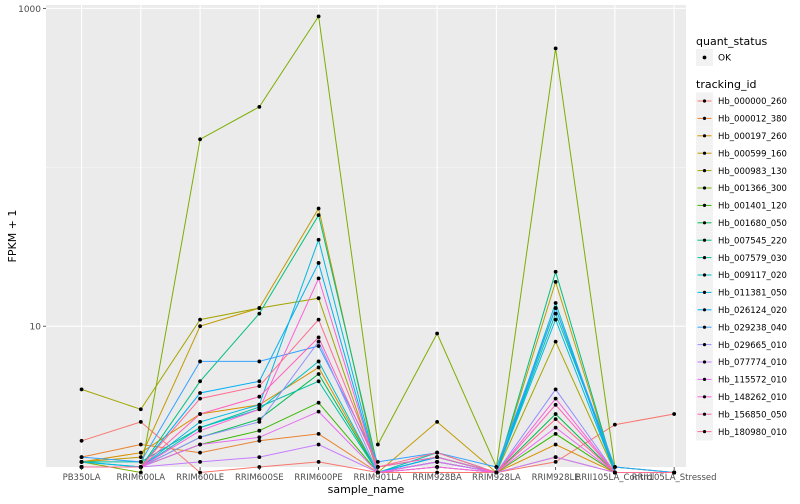 The width and height of the screenshot is (800, 504). What do you see at coordinates (378, 478) in the screenshot?
I see `x-tick-label: RRIM901LA` at bounding box center [378, 478].